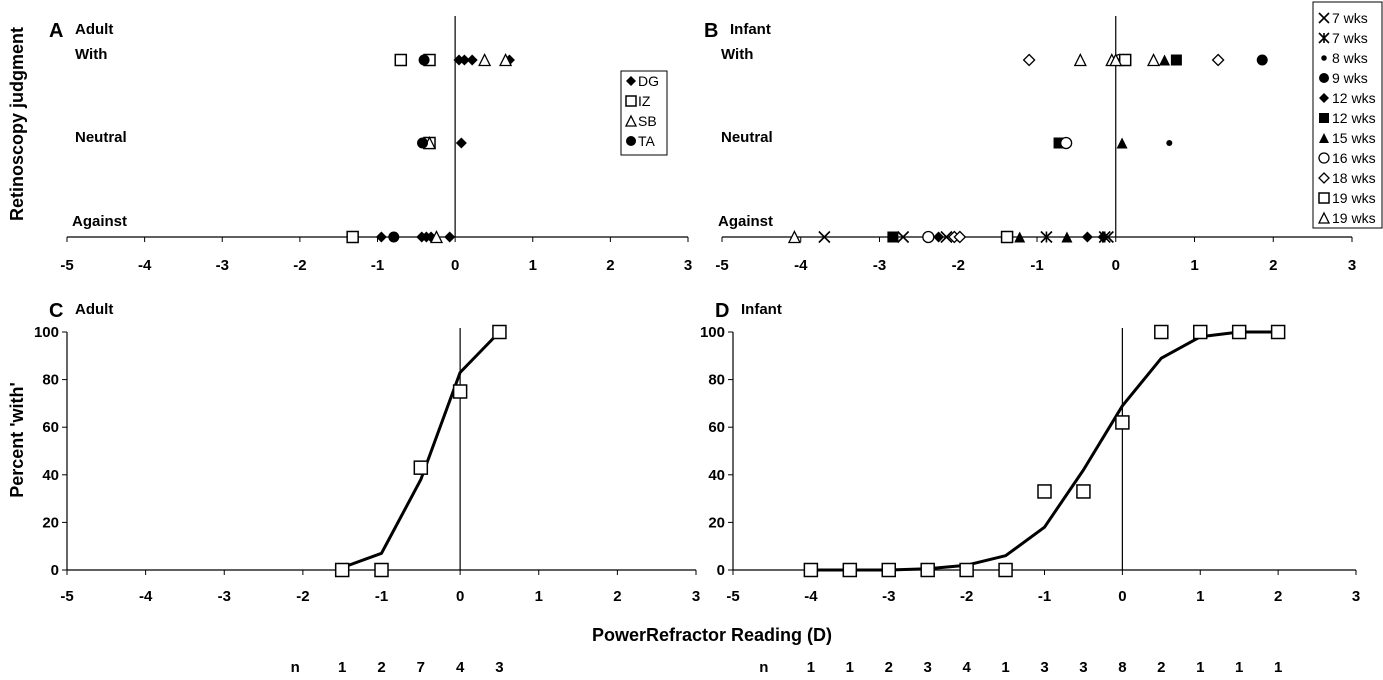 The image size is (1383, 680). Describe the element at coordinates (56, 31) in the screenshot. I see `panel-letter: A` at that location.